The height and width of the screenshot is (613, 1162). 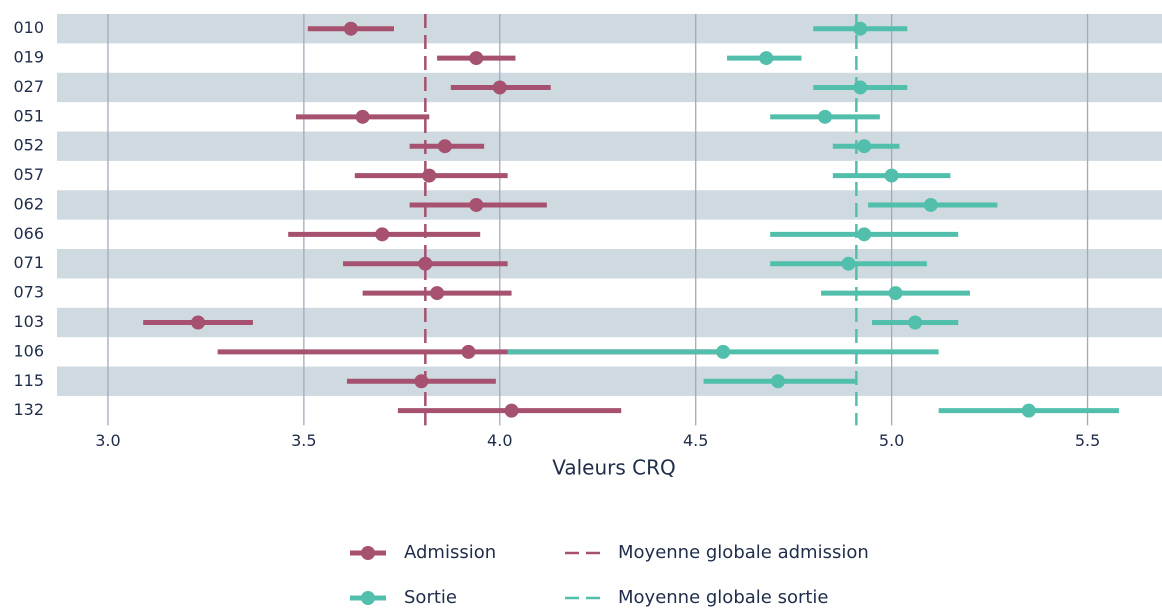 What do you see at coordinates (28, 86) in the screenshot?
I see `y-tick-label: 027` at bounding box center [28, 86].